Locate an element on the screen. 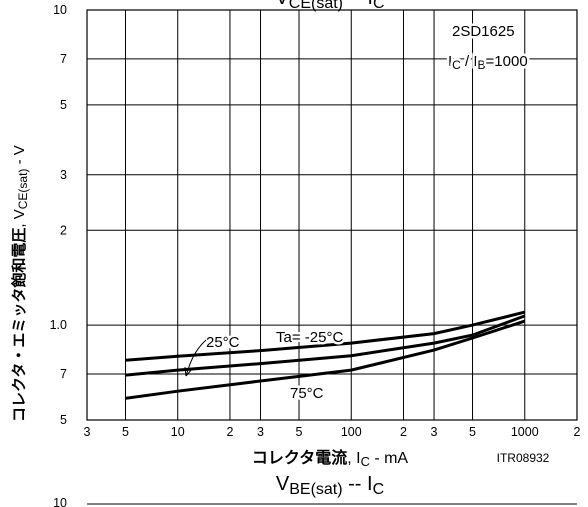 The image size is (588, 507). text-part: , I is located at coordinates (353, 458).